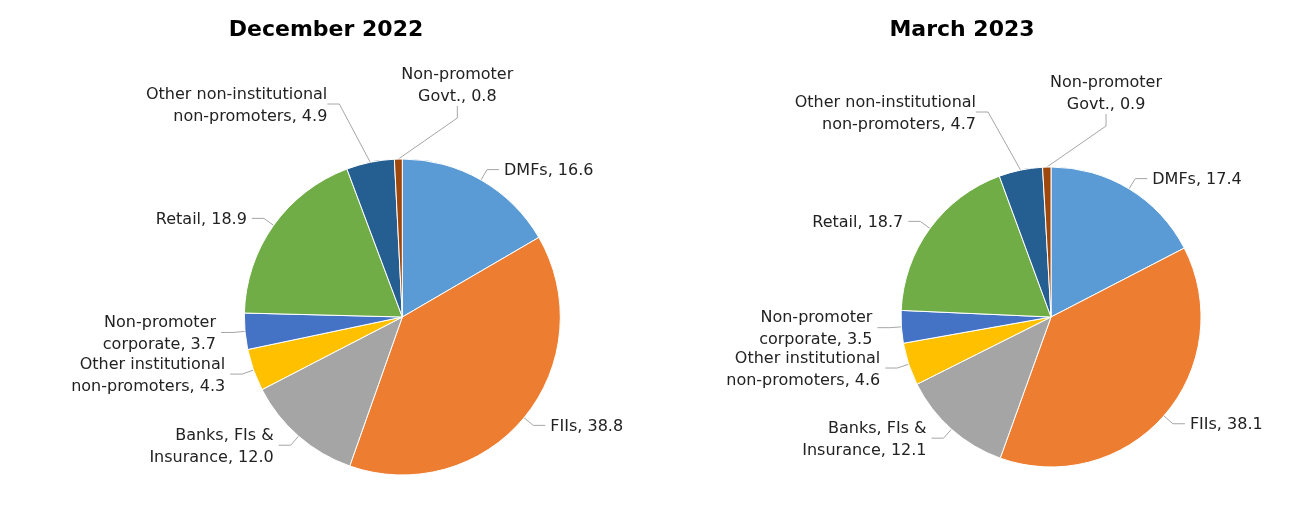  I want to click on chart-title: March 2023, so click(962, 28).